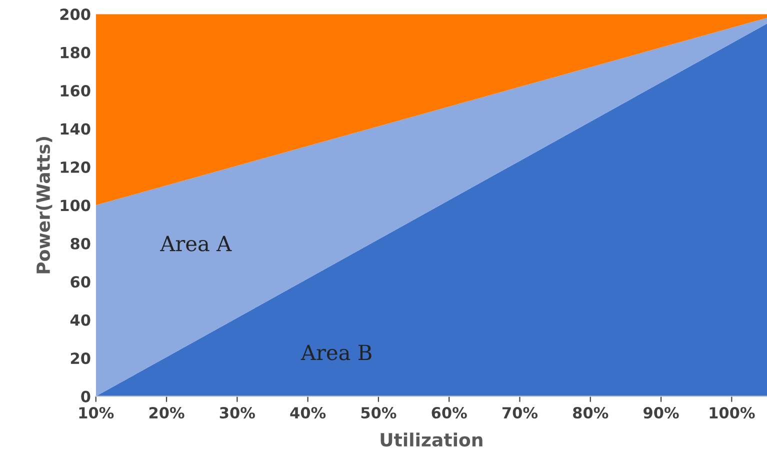 This screenshot has width=767, height=469. I want to click on x-tick-label: 20%, so click(166, 412).